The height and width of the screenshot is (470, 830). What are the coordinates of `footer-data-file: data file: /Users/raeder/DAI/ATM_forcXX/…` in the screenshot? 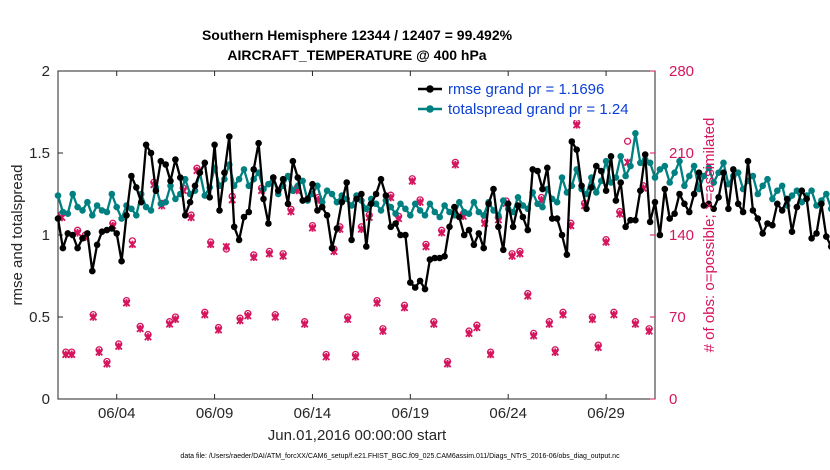 It's located at (400, 456).